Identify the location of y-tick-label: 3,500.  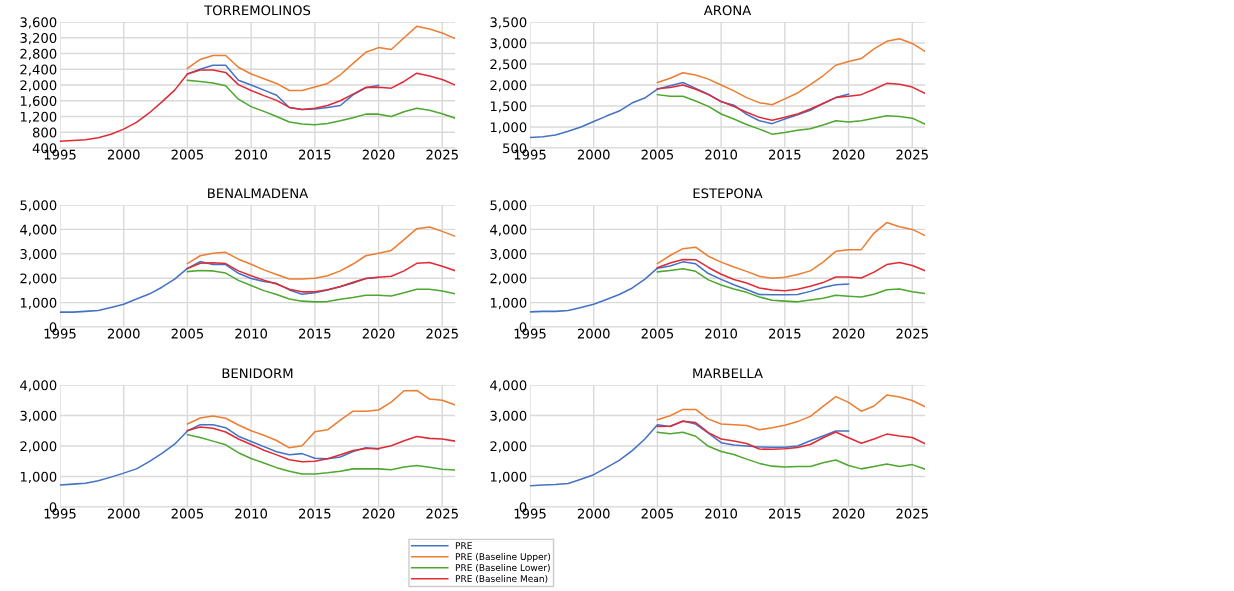
(508, 23).